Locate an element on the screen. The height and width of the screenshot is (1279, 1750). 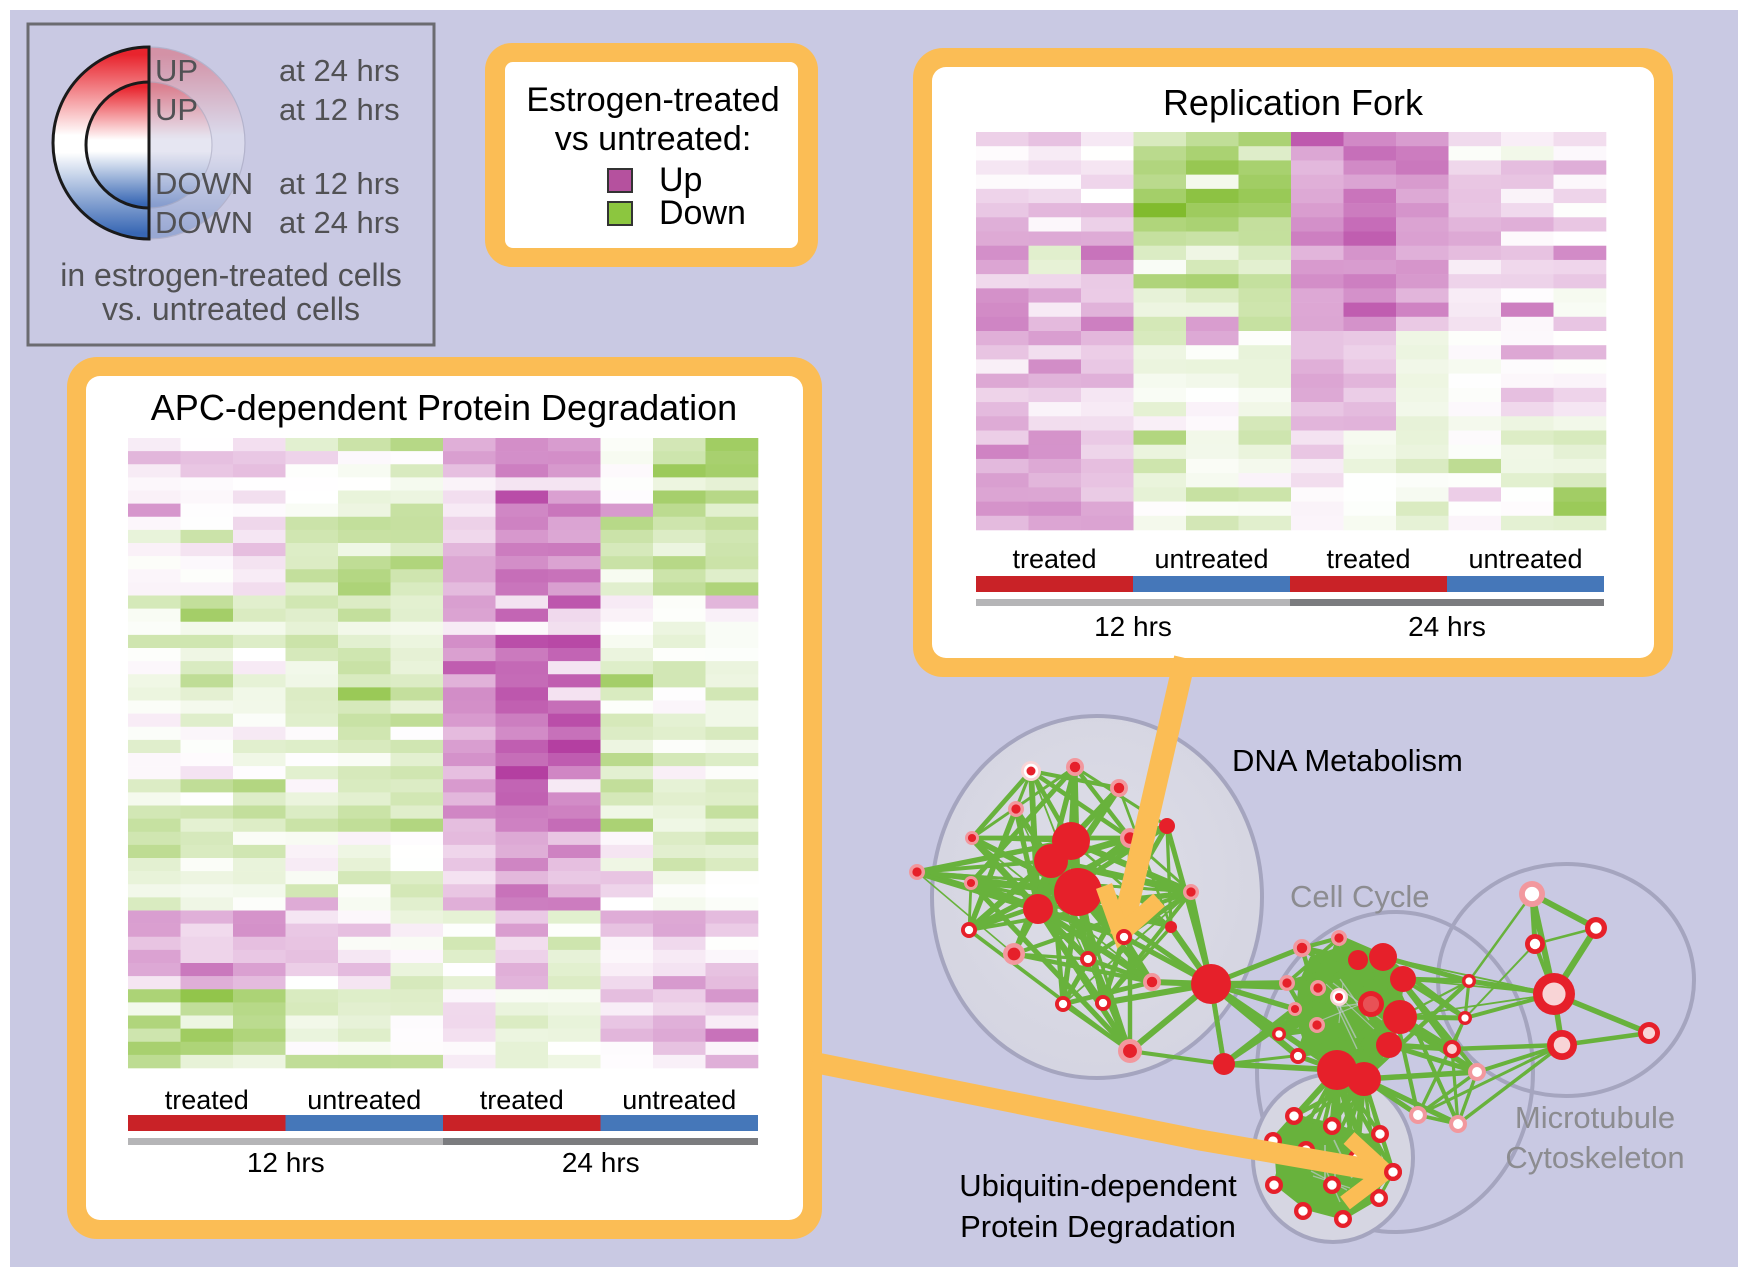
svg-text: vs untreated: is located at coordinates (653, 139).